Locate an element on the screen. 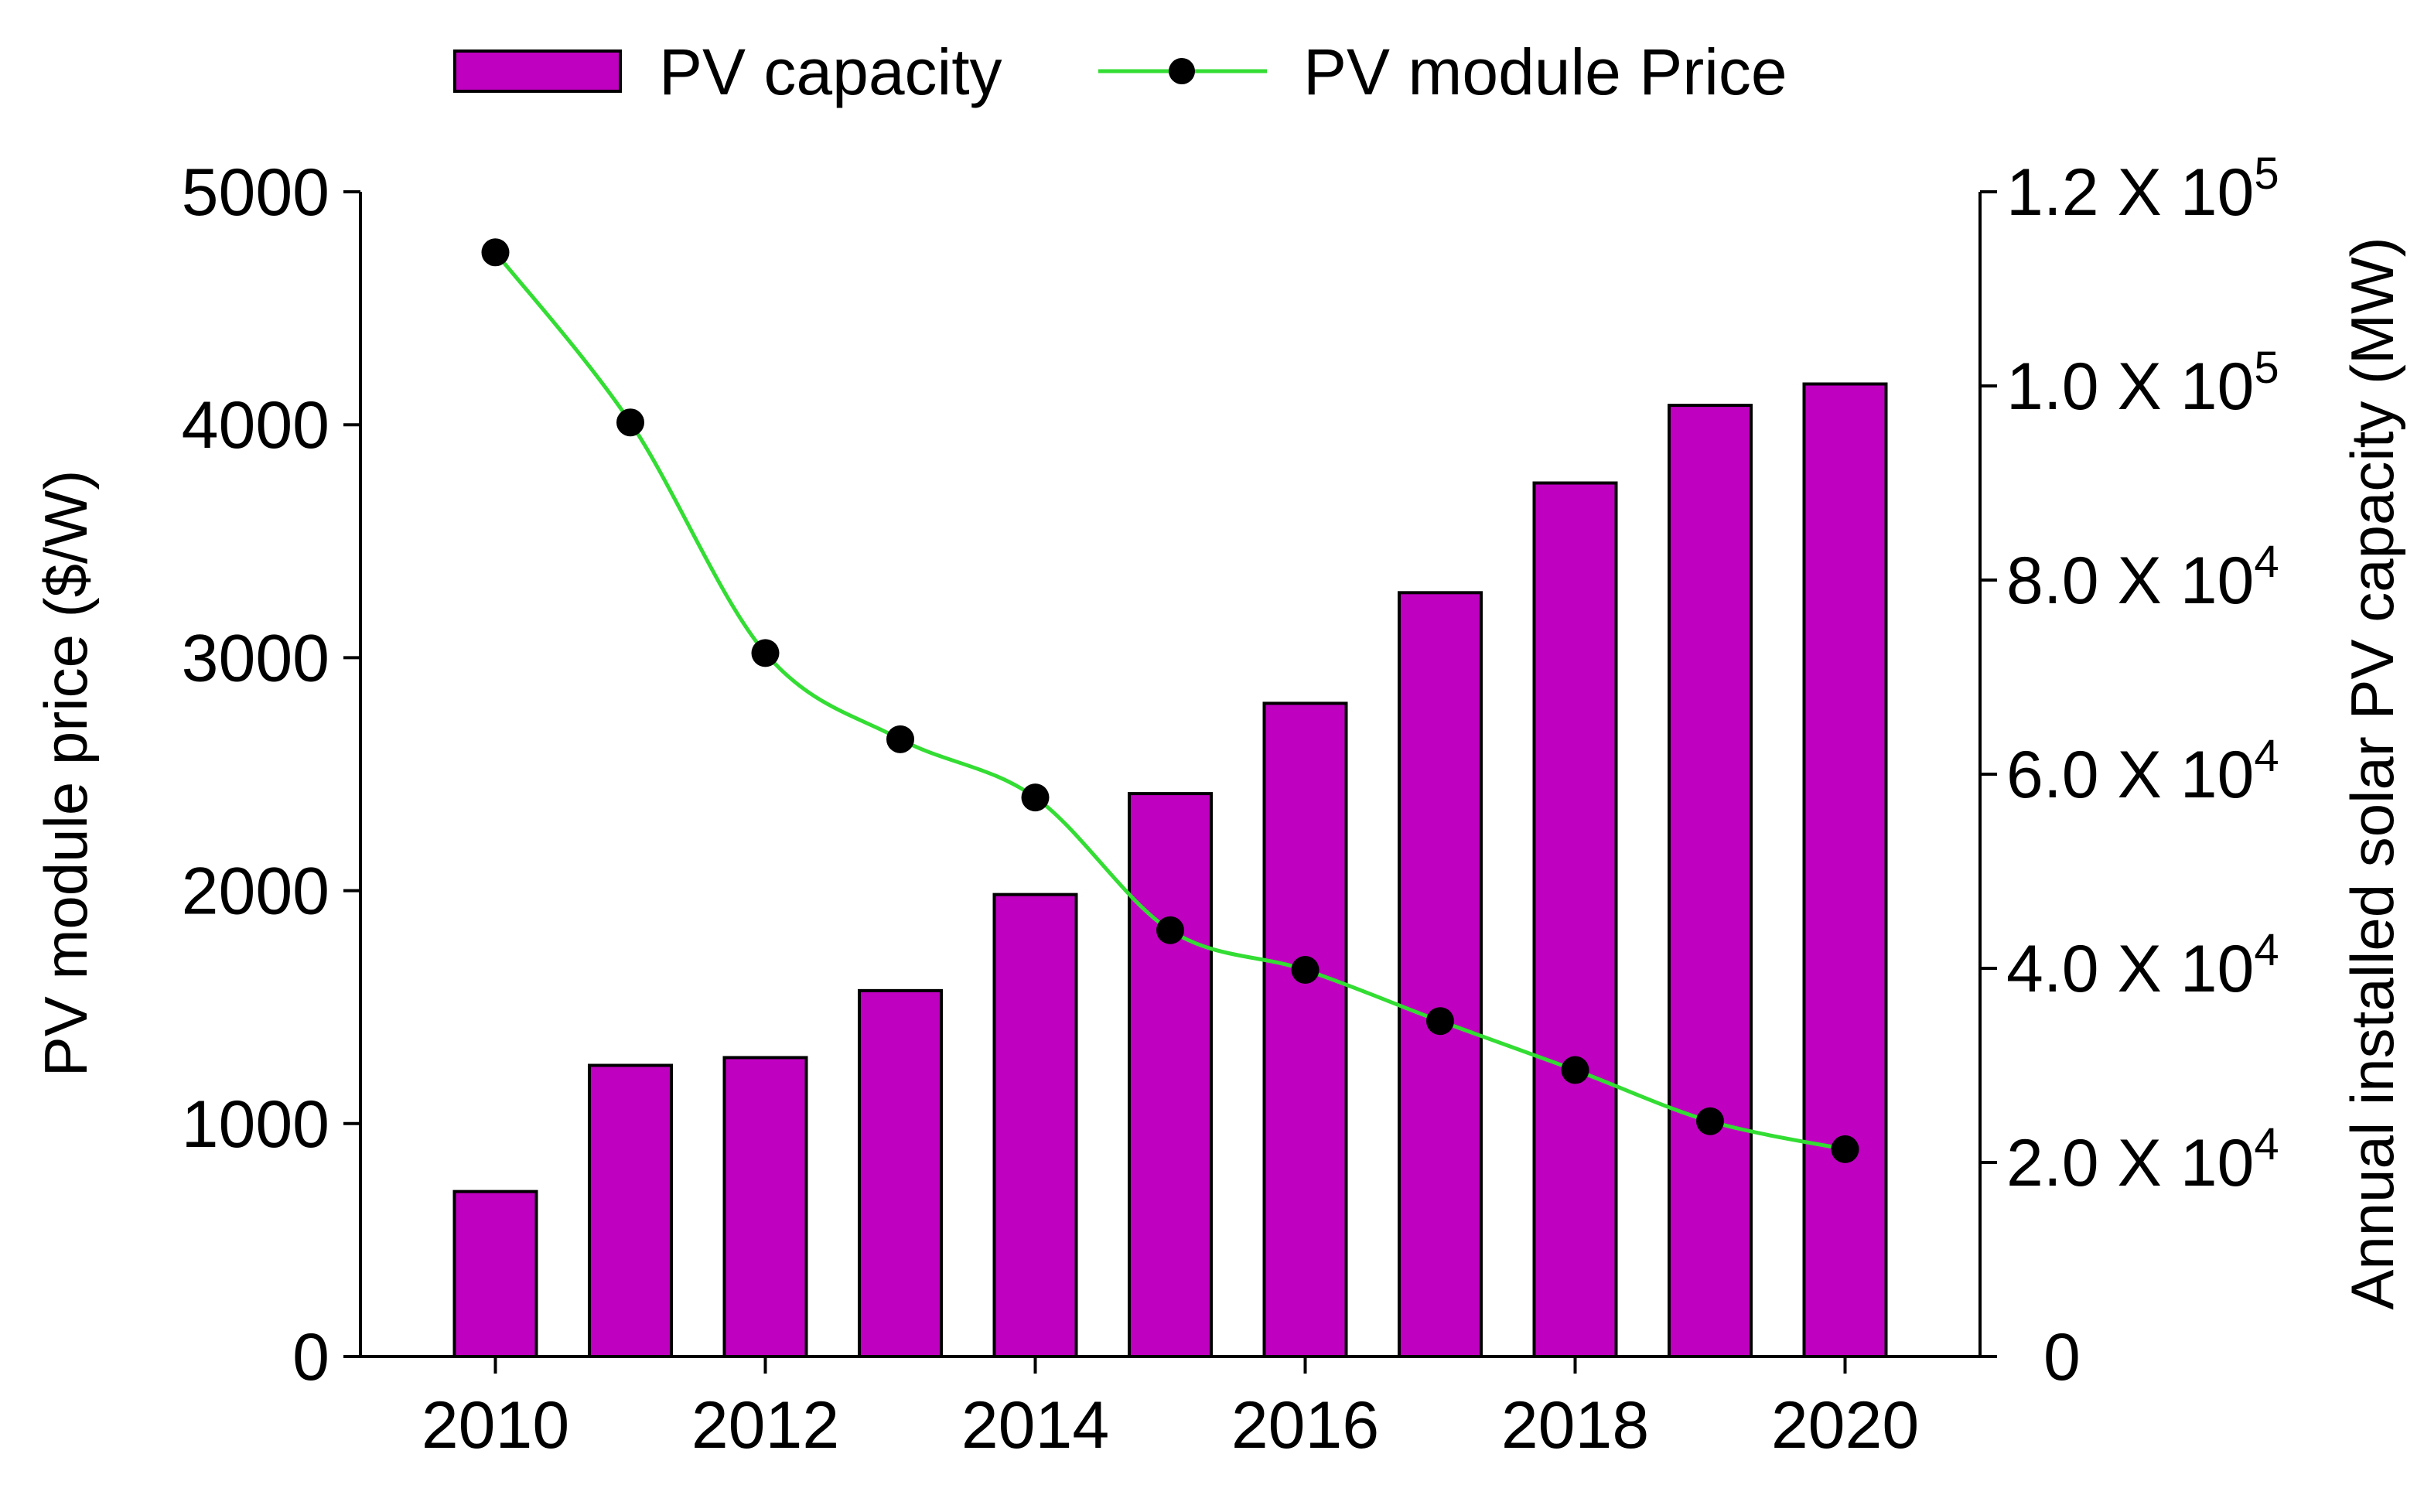  price-point-2020 is located at coordinates (1845, 1149).